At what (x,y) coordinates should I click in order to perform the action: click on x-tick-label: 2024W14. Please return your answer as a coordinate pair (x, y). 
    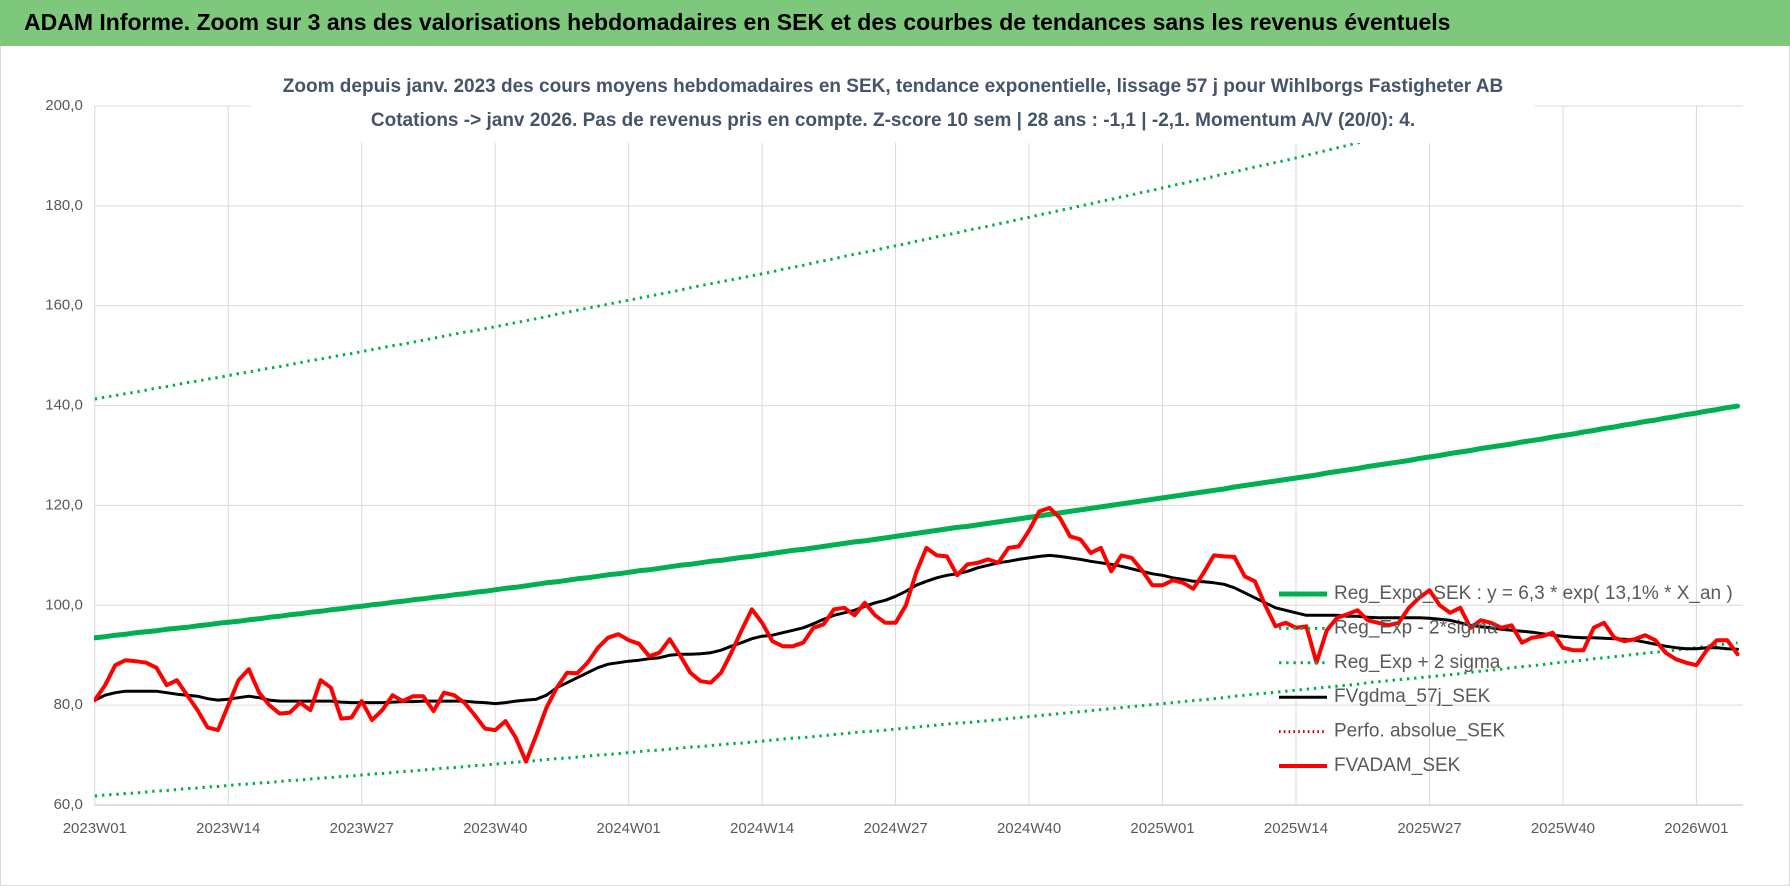
    Looking at the image, I should click on (762, 828).